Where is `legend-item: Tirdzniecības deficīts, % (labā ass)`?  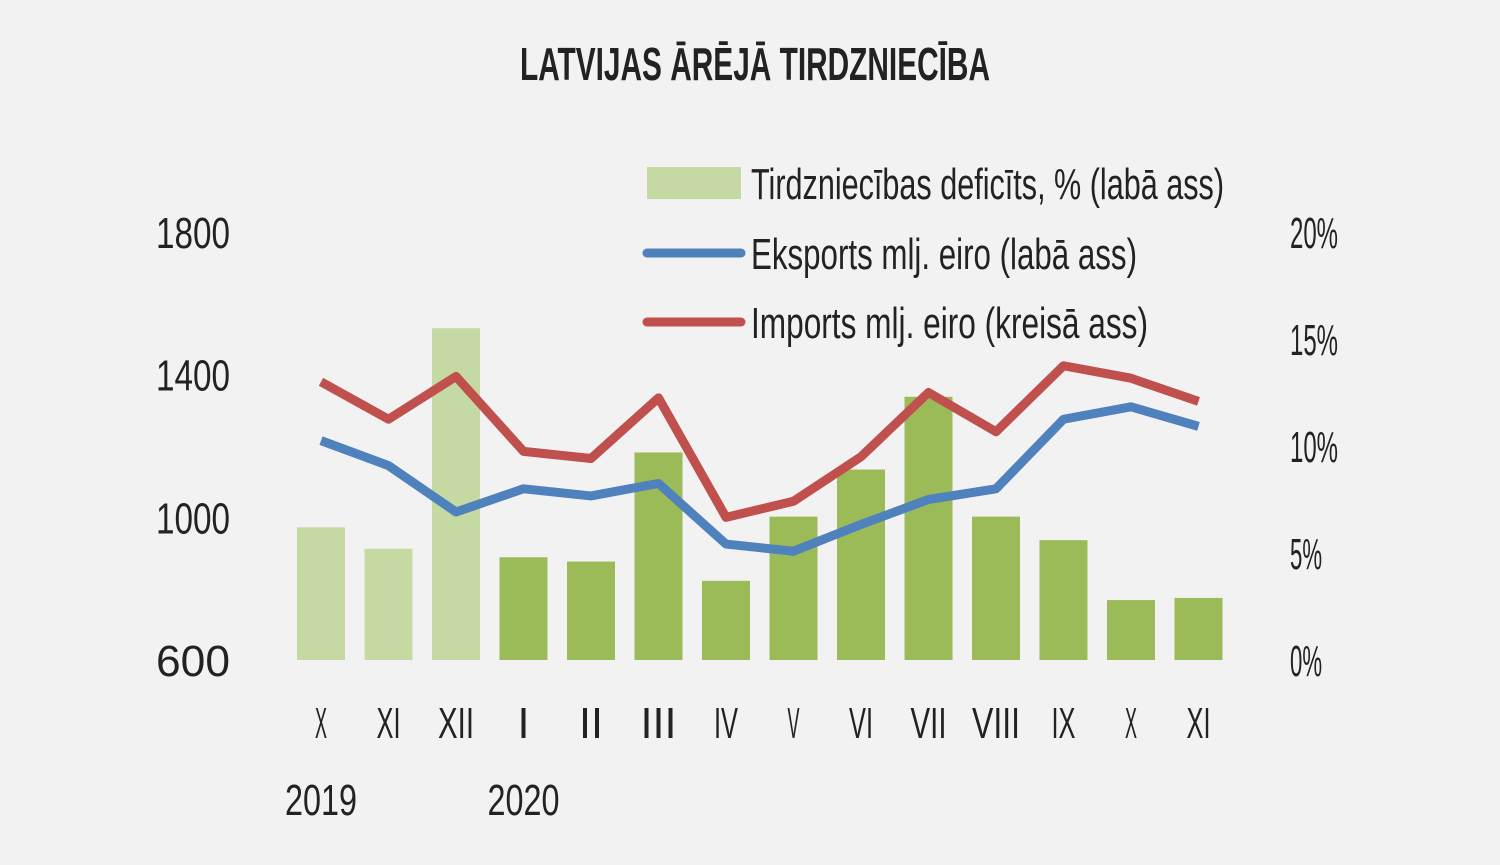
legend-item: Tirdzniecības deficīts, % (labā ass) is located at coordinates (935, 184).